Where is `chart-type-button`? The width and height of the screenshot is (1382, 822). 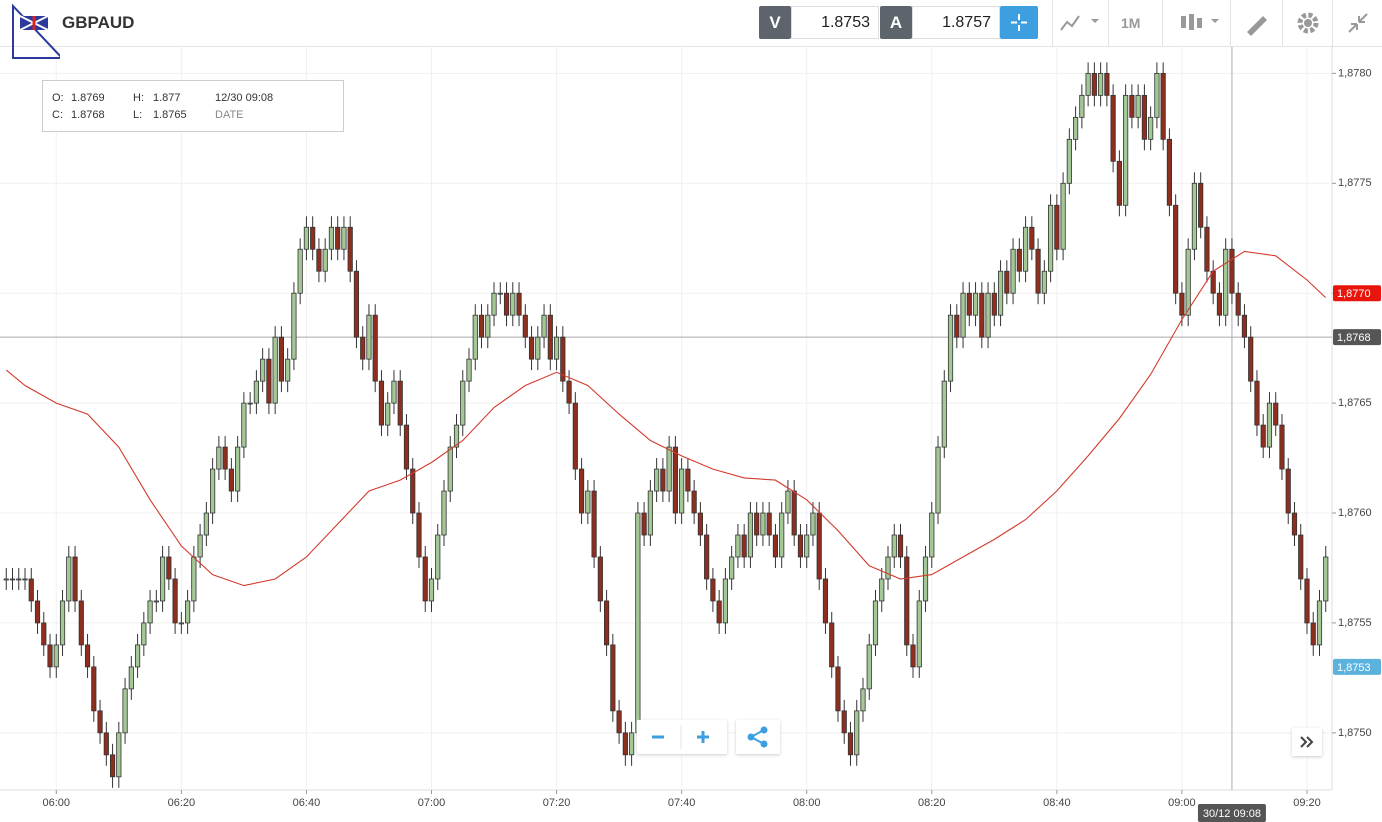
chart-type-button is located at coordinates (1080, 23).